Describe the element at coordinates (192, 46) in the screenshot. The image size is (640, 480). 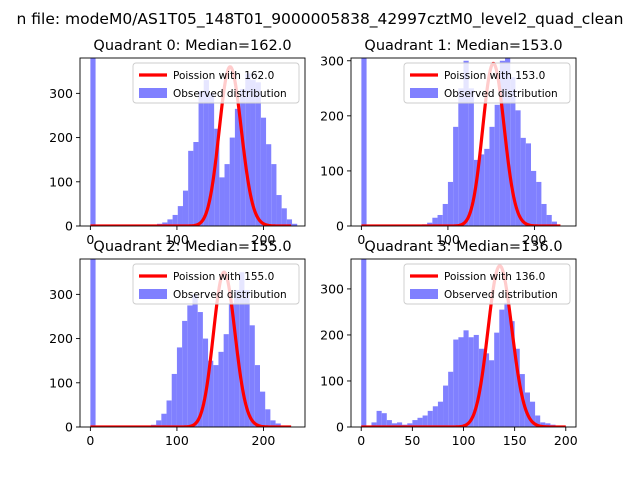
I see `subplot-title: Quadrant 0: Median=162.0` at that location.